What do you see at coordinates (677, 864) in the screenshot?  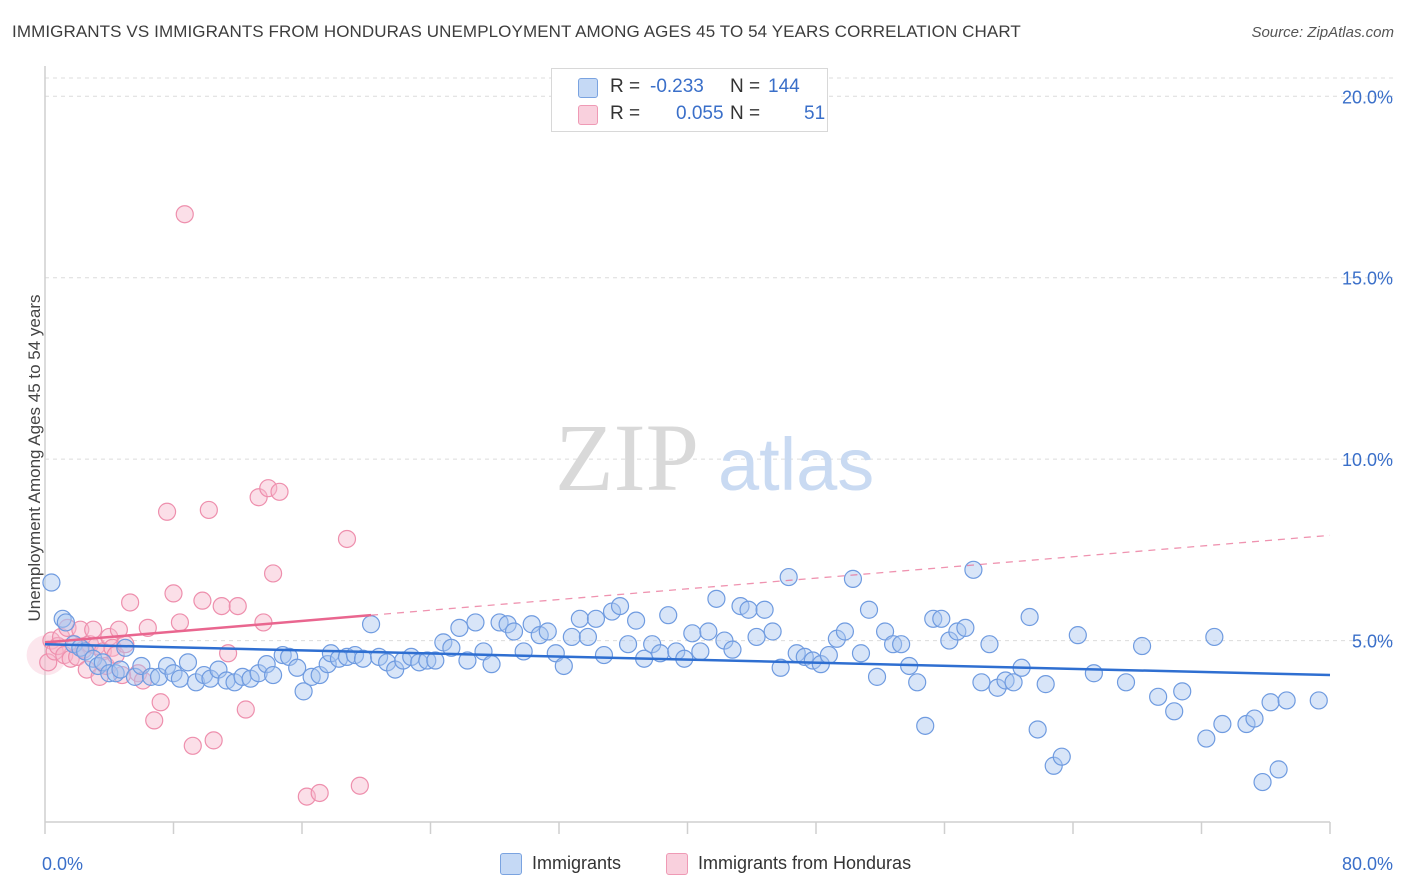 I see `bottom-legend-swatch-pink` at bounding box center [677, 864].